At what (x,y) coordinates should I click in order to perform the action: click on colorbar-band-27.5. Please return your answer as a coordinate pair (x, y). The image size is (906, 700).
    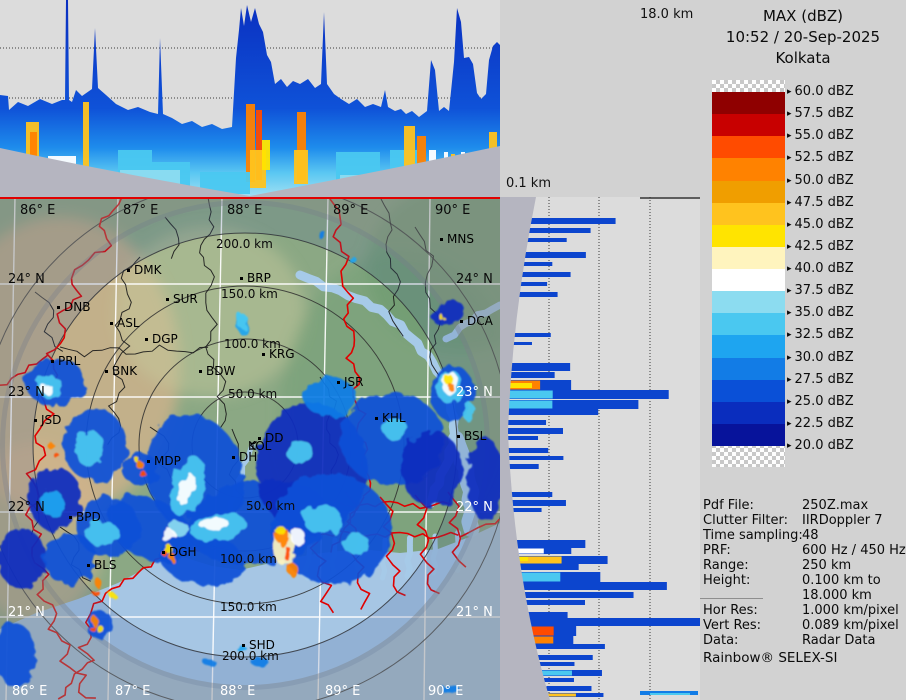
    Looking at the image, I should click on (748, 390).